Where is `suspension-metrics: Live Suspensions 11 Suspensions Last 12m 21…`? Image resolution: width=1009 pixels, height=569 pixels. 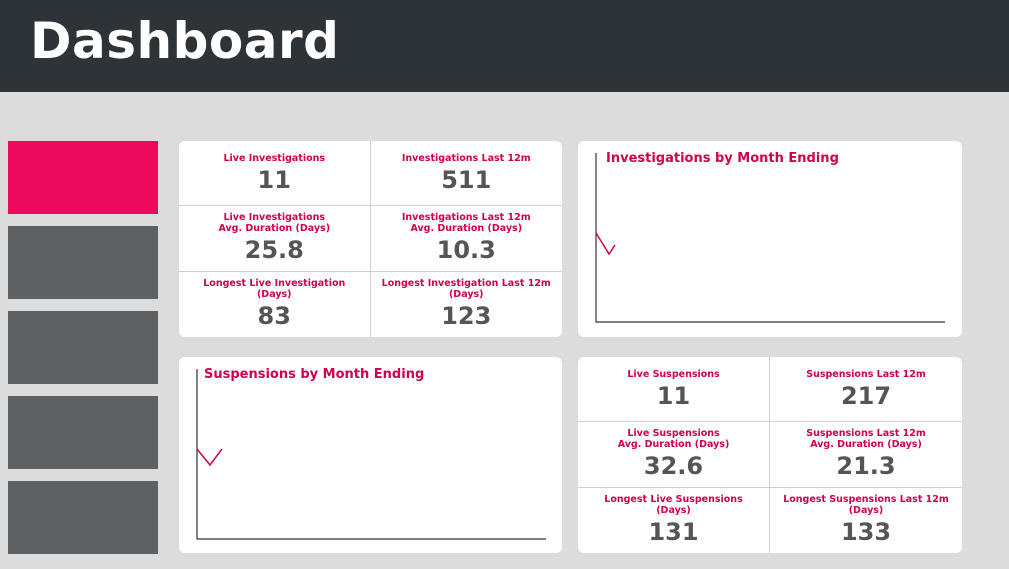 suspension-metrics: Live Suspensions 11 Suspensions Last 12m 21… is located at coordinates (770, 455).